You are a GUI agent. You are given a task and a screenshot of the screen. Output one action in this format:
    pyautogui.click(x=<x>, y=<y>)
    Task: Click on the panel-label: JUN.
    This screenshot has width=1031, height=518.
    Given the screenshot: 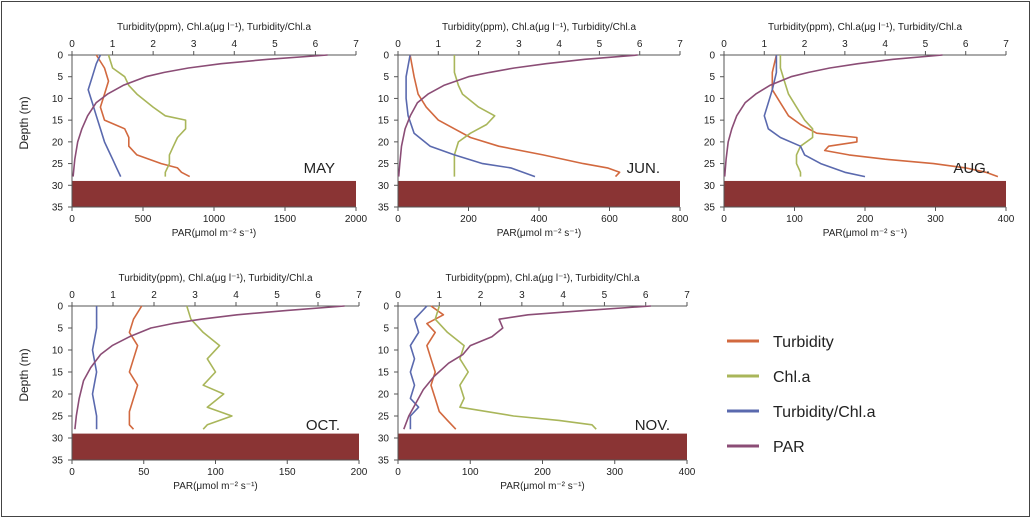 What is the action you would take?
    pyautogui.click(x=643, y=168)
    